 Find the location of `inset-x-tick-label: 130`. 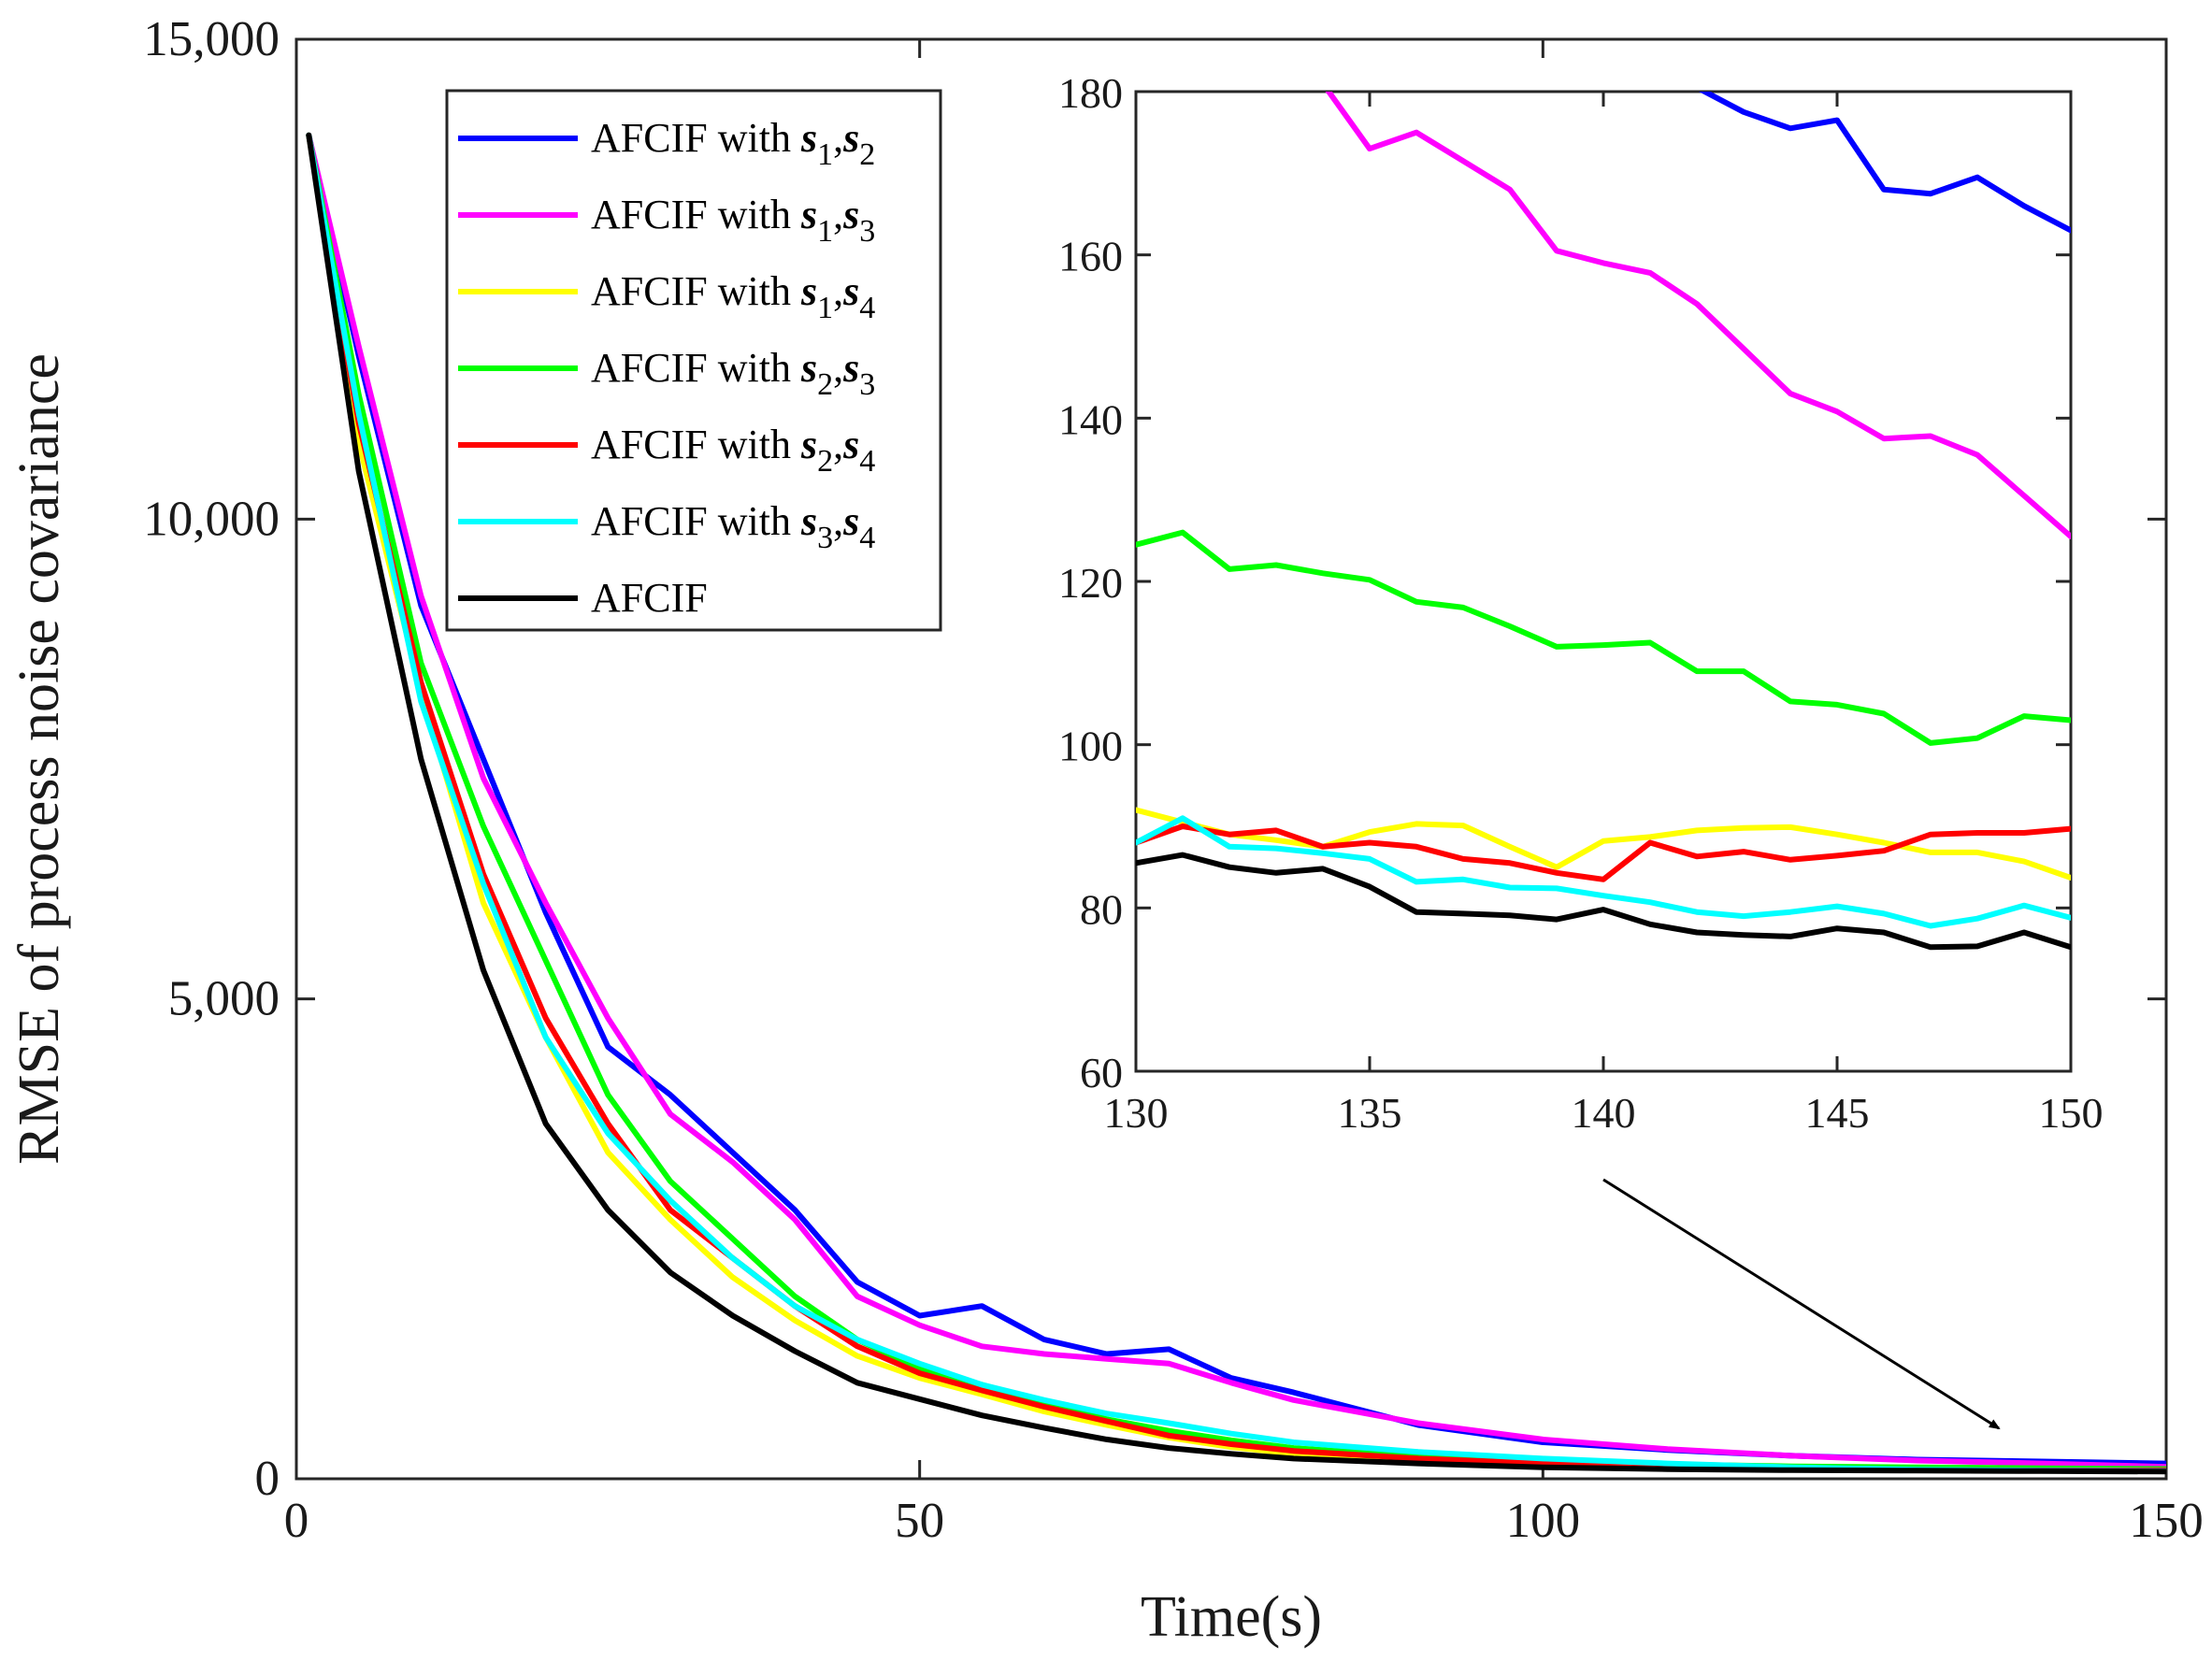

inset-x-tick-label: 130 is located at coordinates (1136, 1113).